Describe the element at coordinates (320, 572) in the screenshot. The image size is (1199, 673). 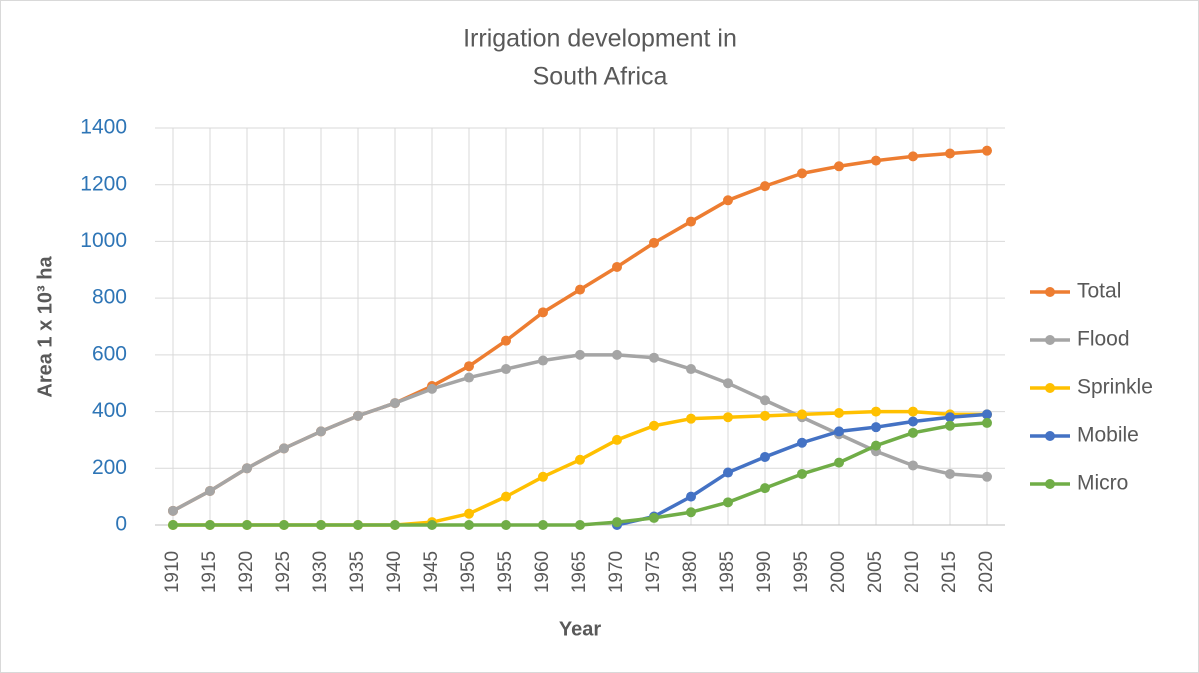
I see `x-tick-label: 1930` at that location.